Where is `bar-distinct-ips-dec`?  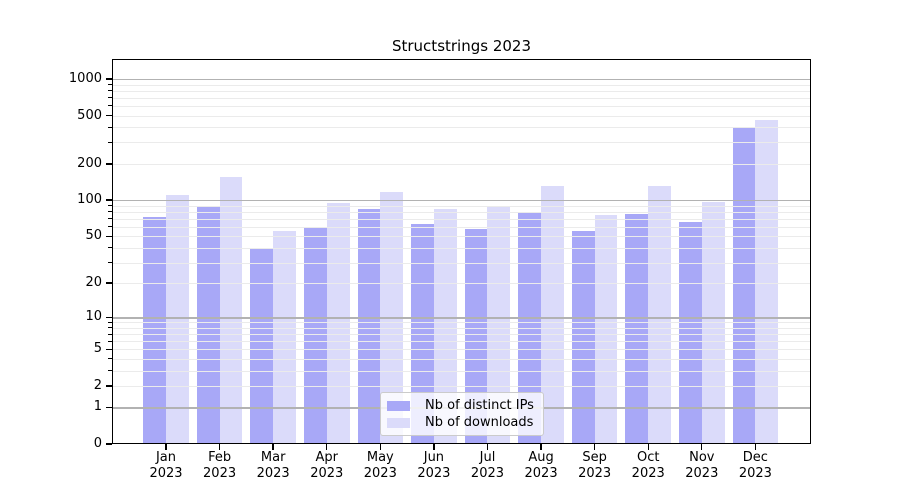 bar-distinct-ips-dec is located at coordinates (744, 285).